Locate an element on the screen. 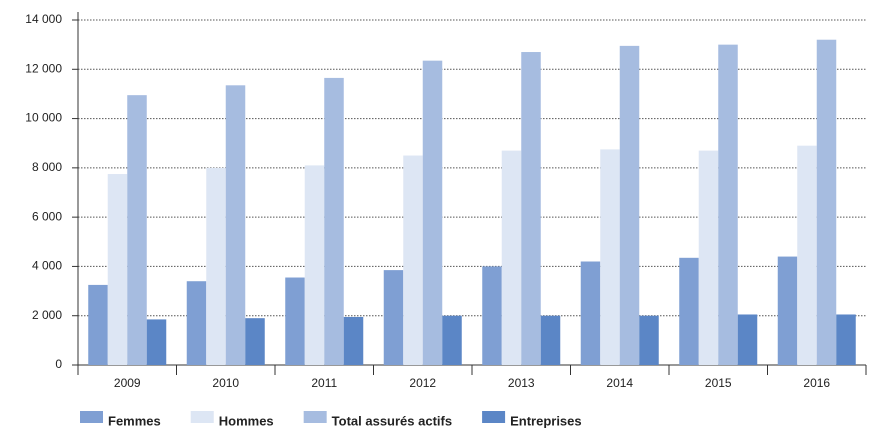 This screenshot has width=875, height=432. x-tick-label: 2014 is located at coordinates (619, 383).